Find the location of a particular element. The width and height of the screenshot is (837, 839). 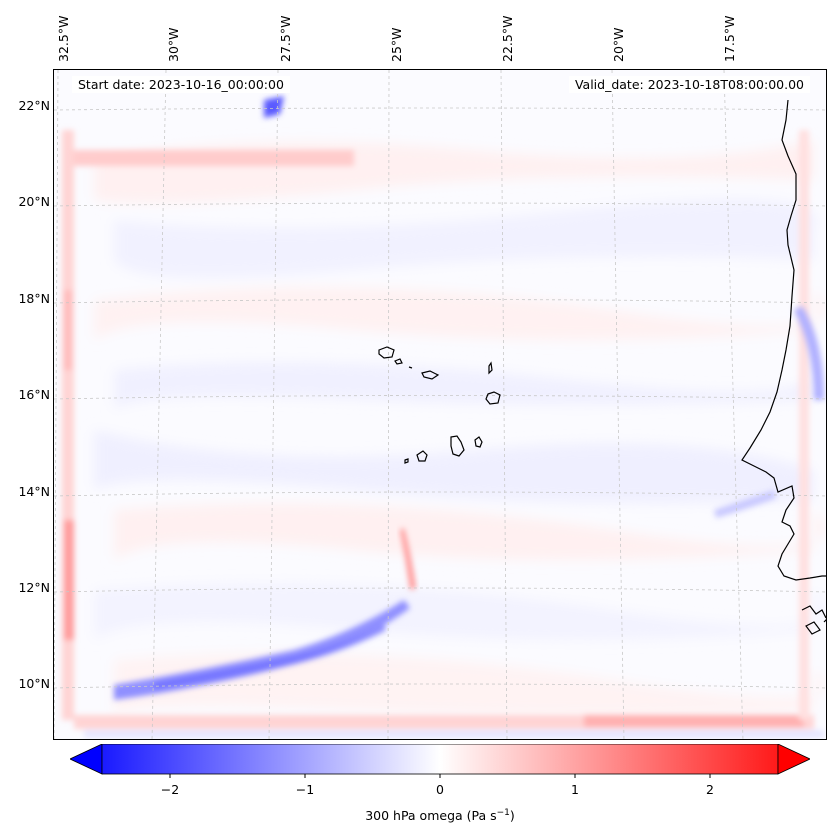

west-africa-coastline is located at coordinates (783, 340).